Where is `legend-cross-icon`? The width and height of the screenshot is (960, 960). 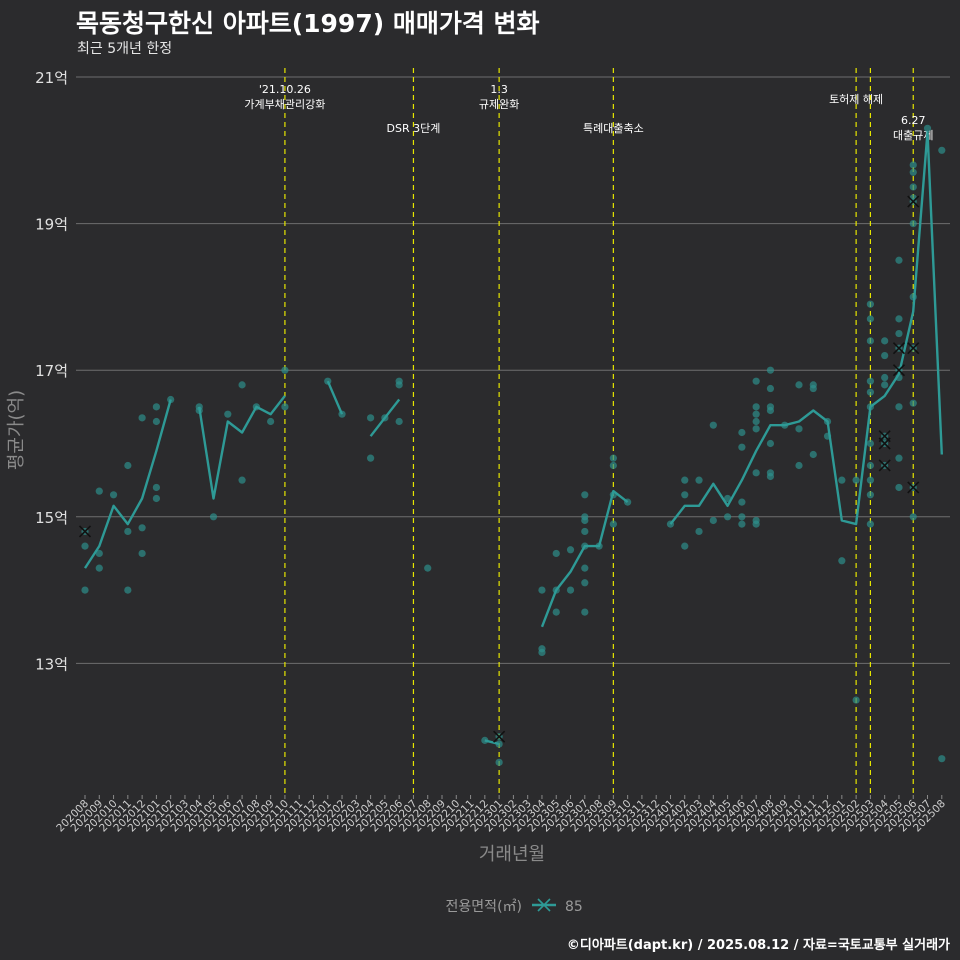 legend-cross-icon is located at coordinates (544, 905).